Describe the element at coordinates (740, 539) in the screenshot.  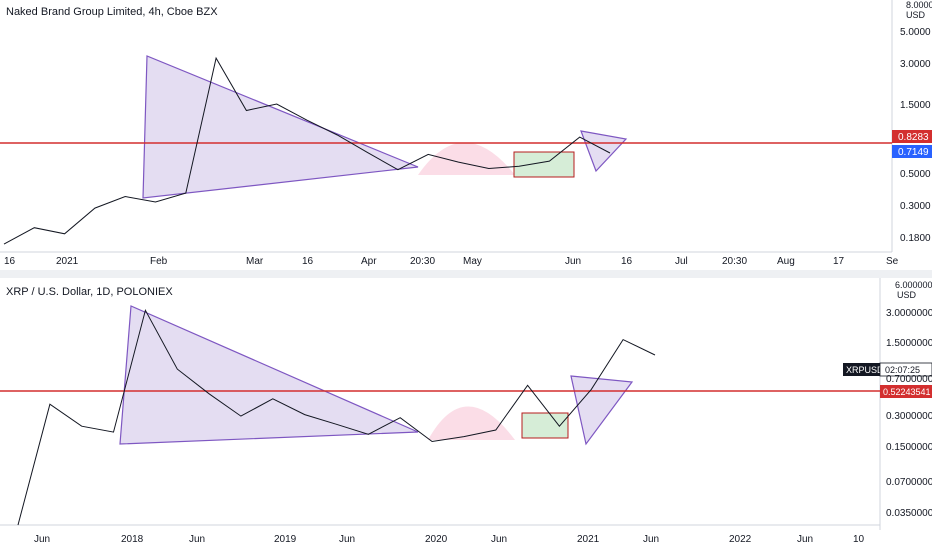
I see `x-tick-label: 2022` at that location.